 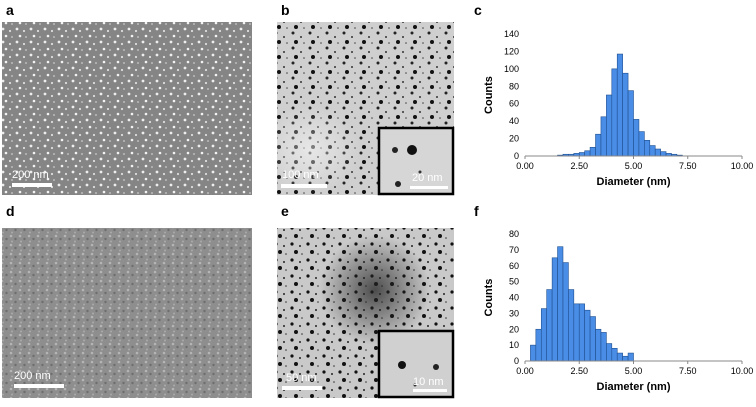 What do you see at coordinates (428, 382) in the screenshot?
I see `scale-label: 10 nm` at bounding box center [428, 382].